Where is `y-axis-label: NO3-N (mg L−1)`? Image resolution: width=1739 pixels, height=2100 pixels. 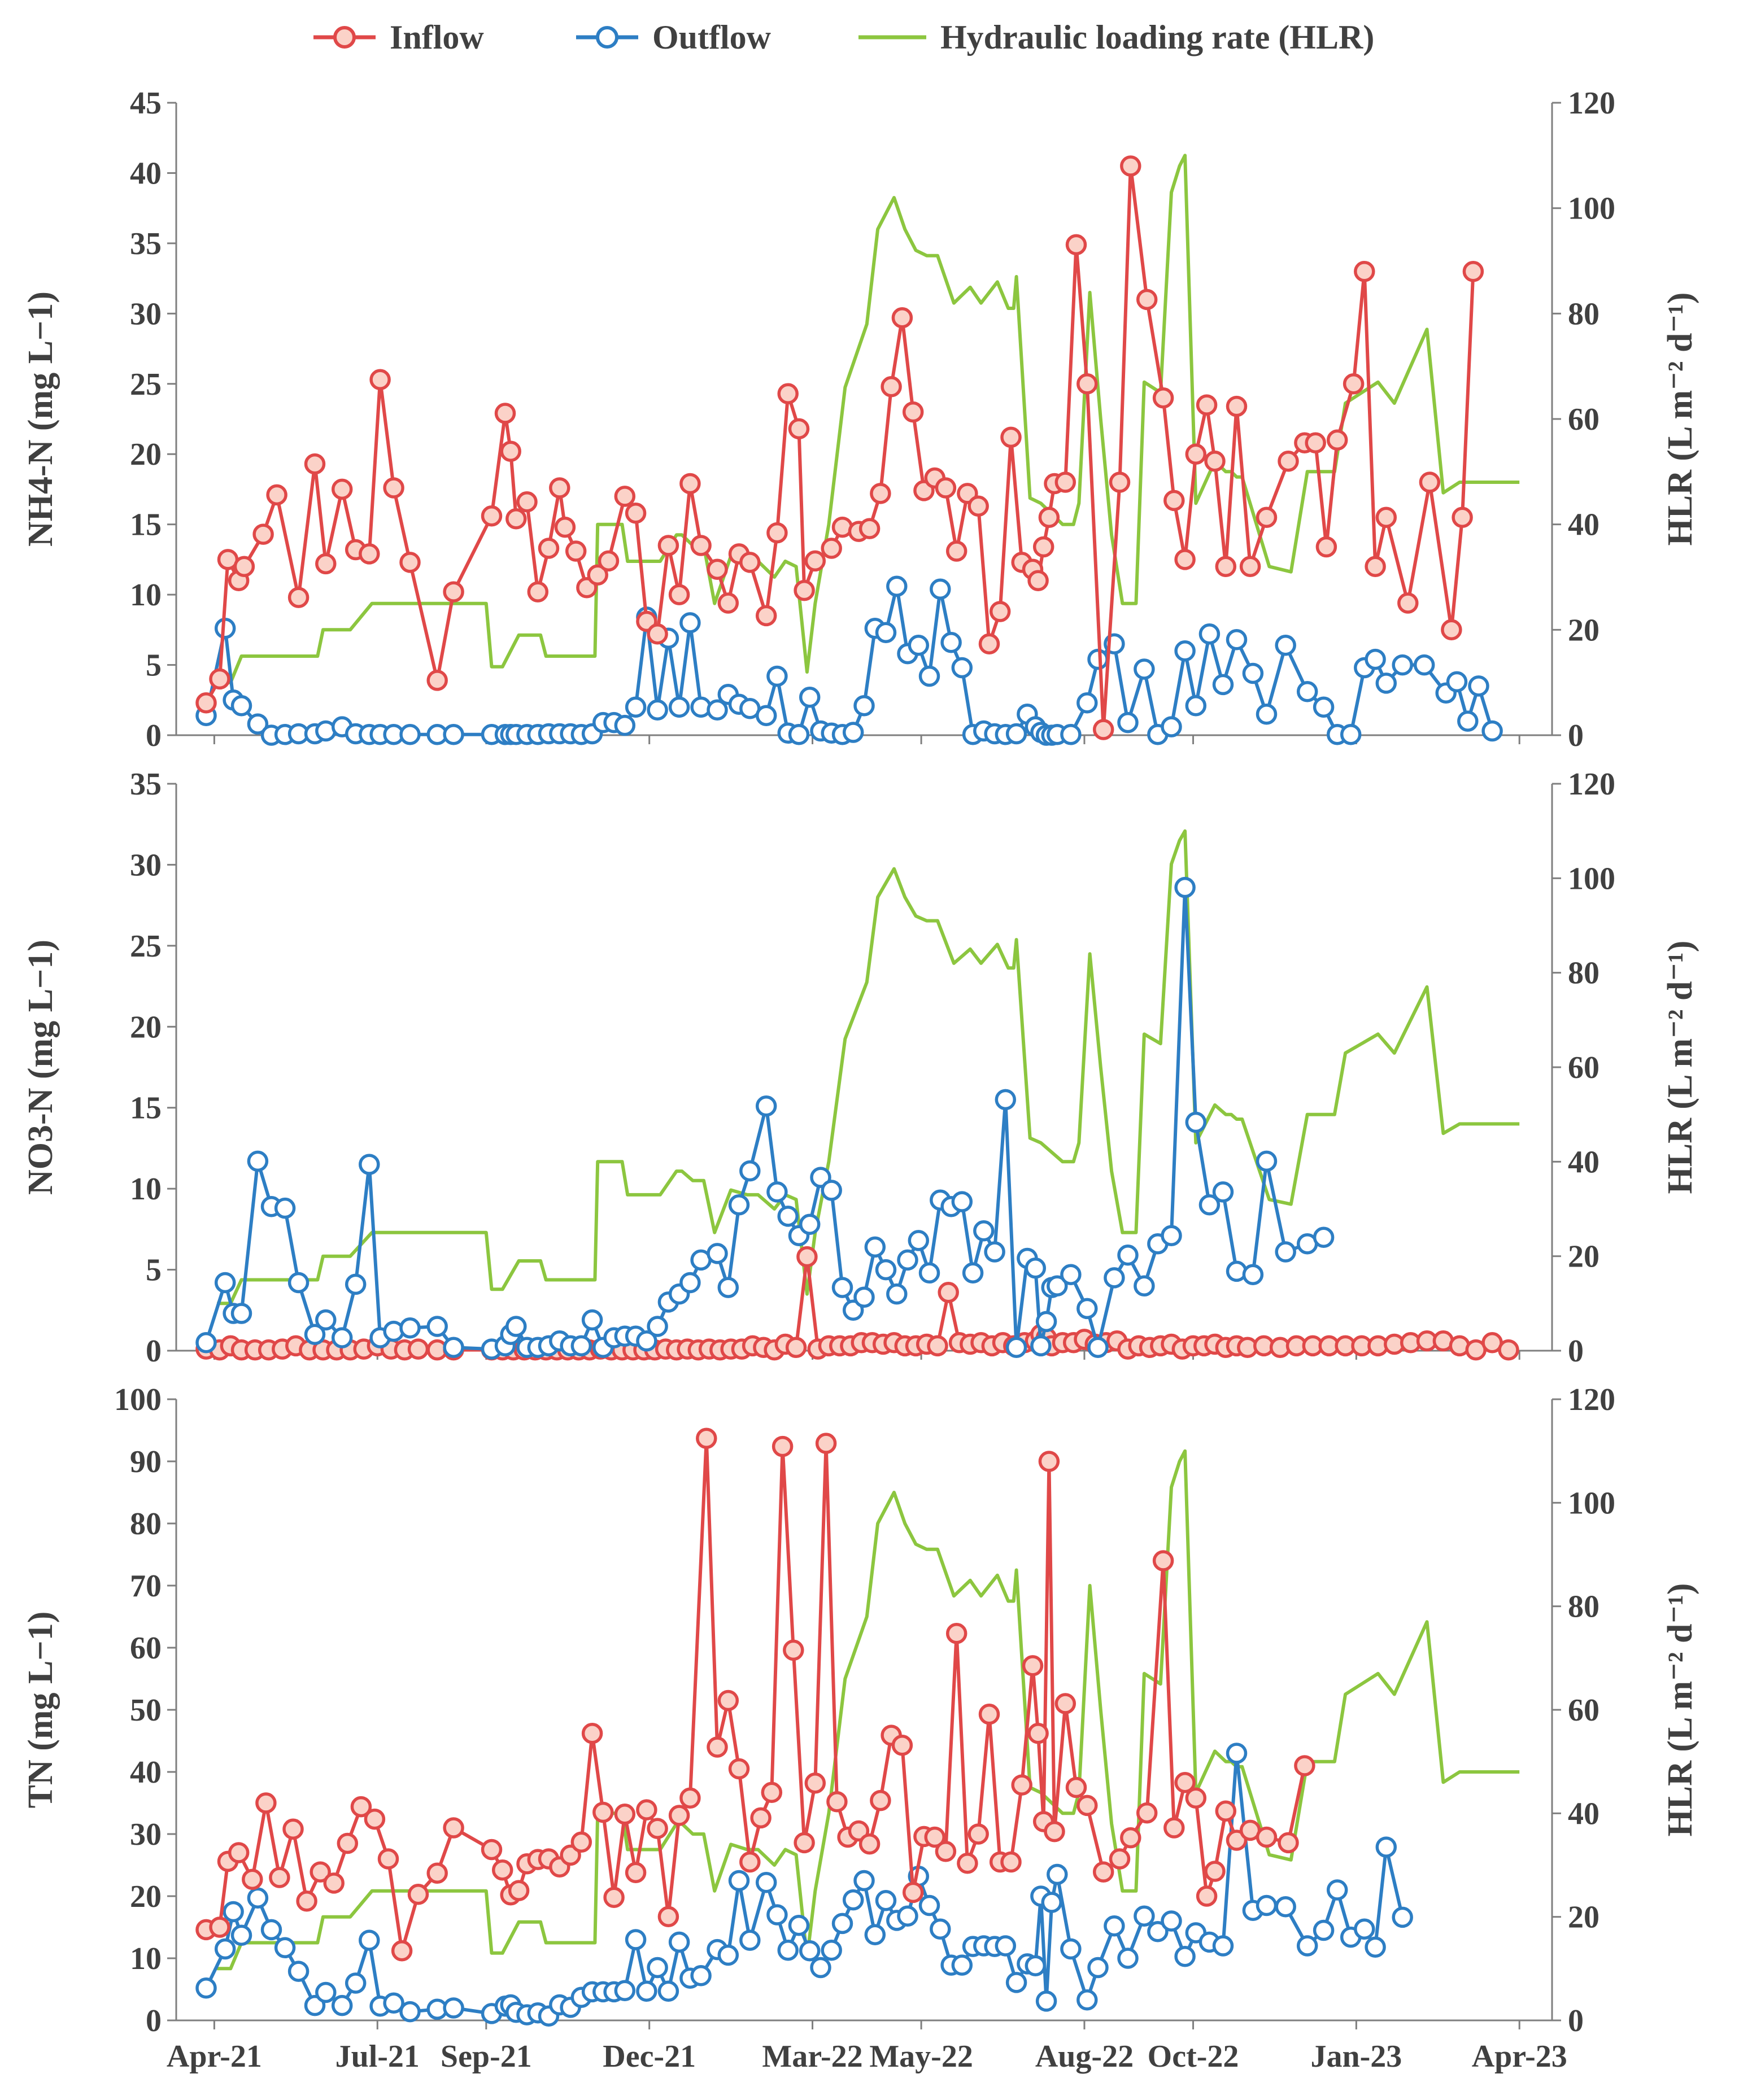 y-axis-label: NO3-N (mg L−1) is located at coordinates (40, 1067).